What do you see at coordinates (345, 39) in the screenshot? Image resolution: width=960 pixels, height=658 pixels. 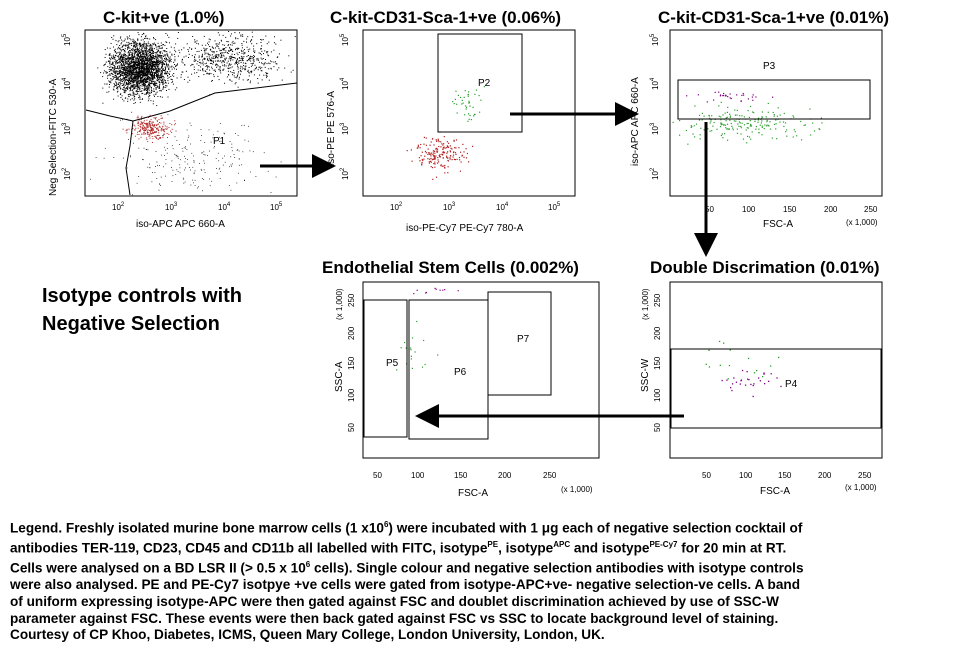 I see `plot2-ytick: 105` at bounding box center [345, 39].